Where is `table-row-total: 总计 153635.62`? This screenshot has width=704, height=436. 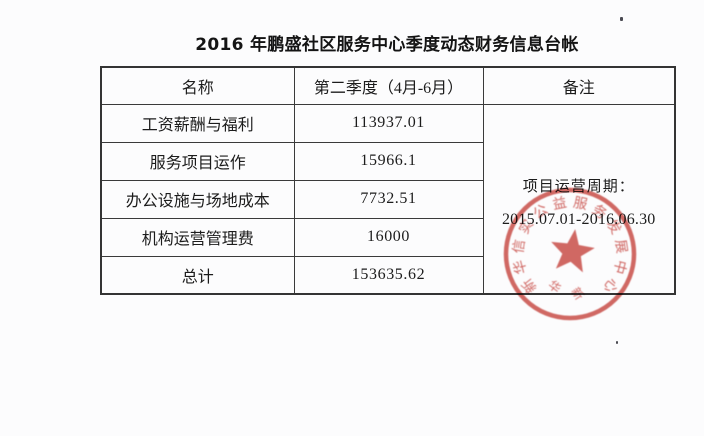
table-row-total: 总计 153635.62 is located at coordinates (387, 275).